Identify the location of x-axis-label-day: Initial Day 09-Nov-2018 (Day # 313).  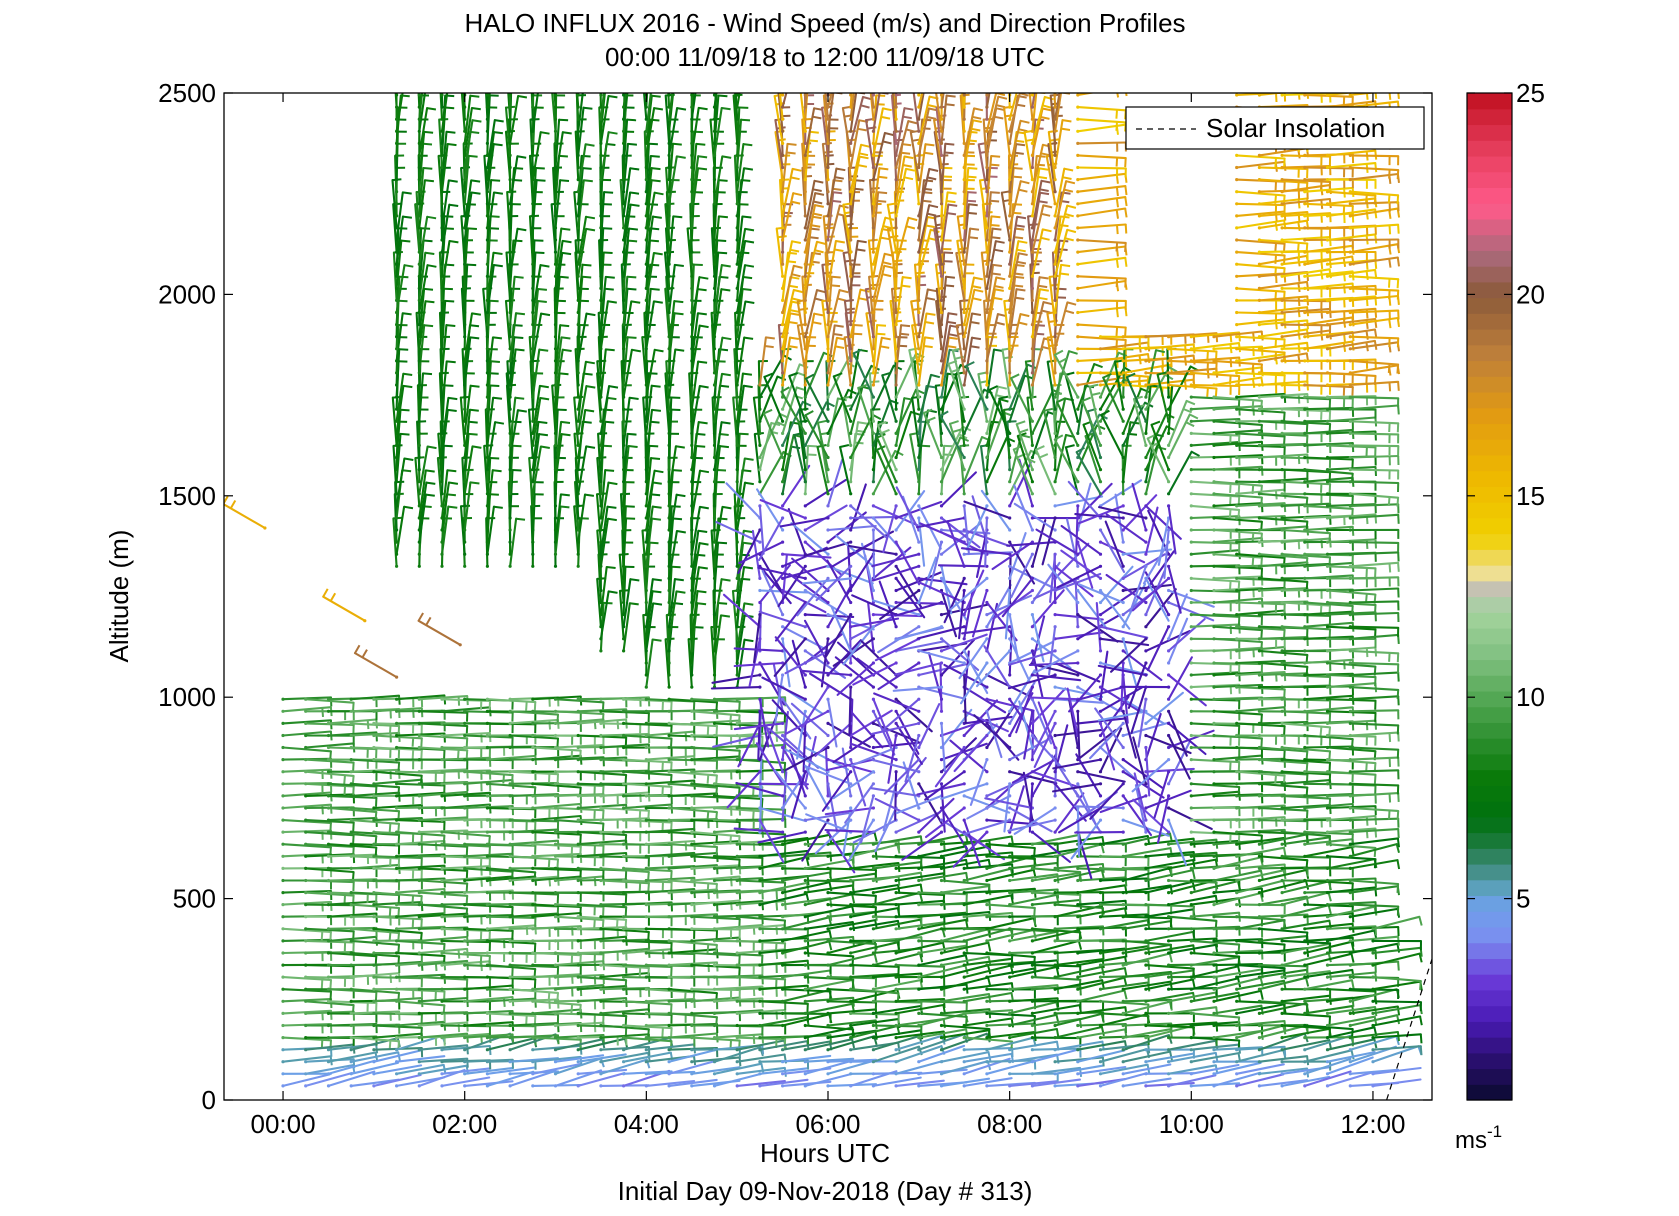
(825, 1191).